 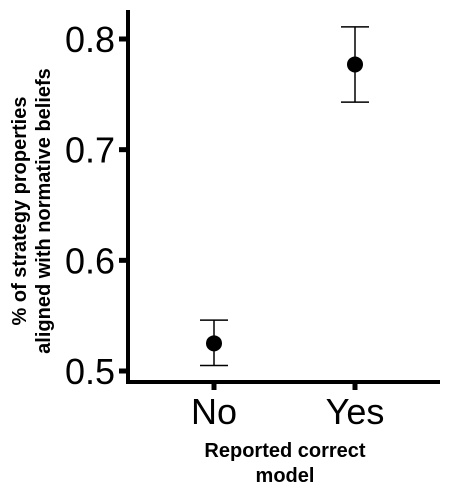 I want to click on y-tick-label: 0.6, so click(x=90, y=260).